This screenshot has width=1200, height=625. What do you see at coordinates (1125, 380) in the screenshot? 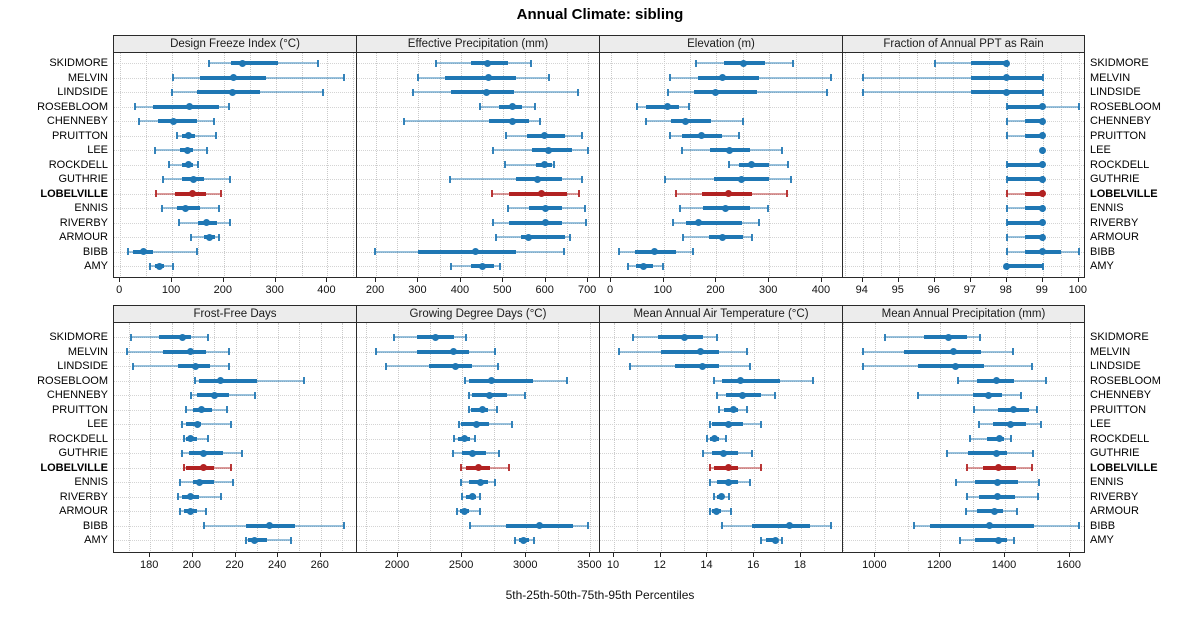
I see `row-label-right: ROSEBLOOM` at bounding box center [1125, 380].